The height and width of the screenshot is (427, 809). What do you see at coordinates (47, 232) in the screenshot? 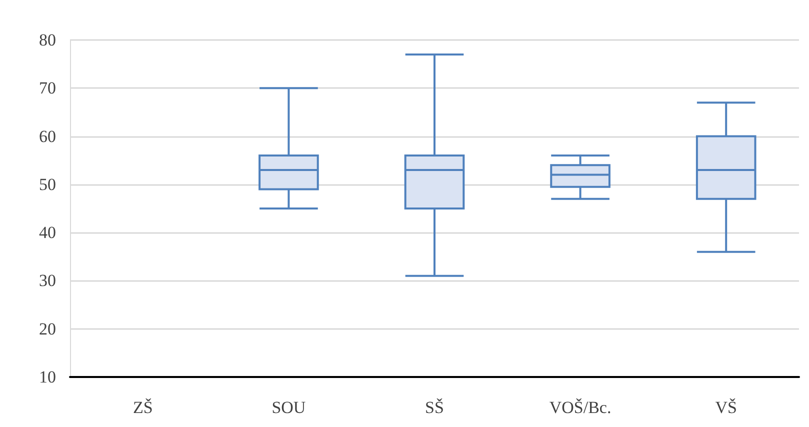
I see `y-tick-label: 40` at bounding box center [47, 232].